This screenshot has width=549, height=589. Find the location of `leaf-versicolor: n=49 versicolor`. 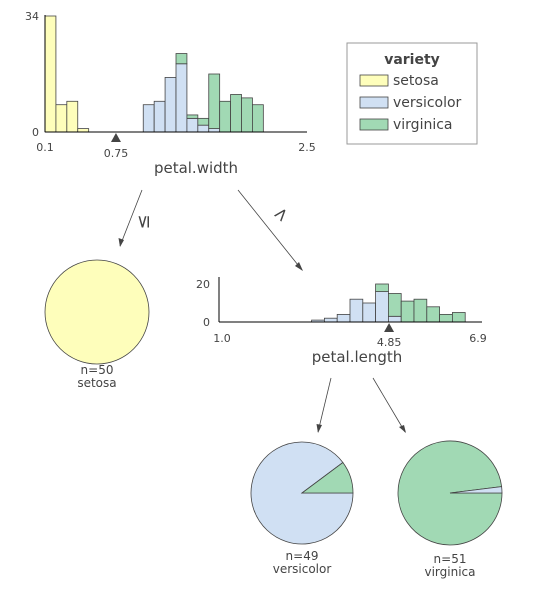

leaf-versicolor: n=49 versicolor is located at coordinates (302, 508).